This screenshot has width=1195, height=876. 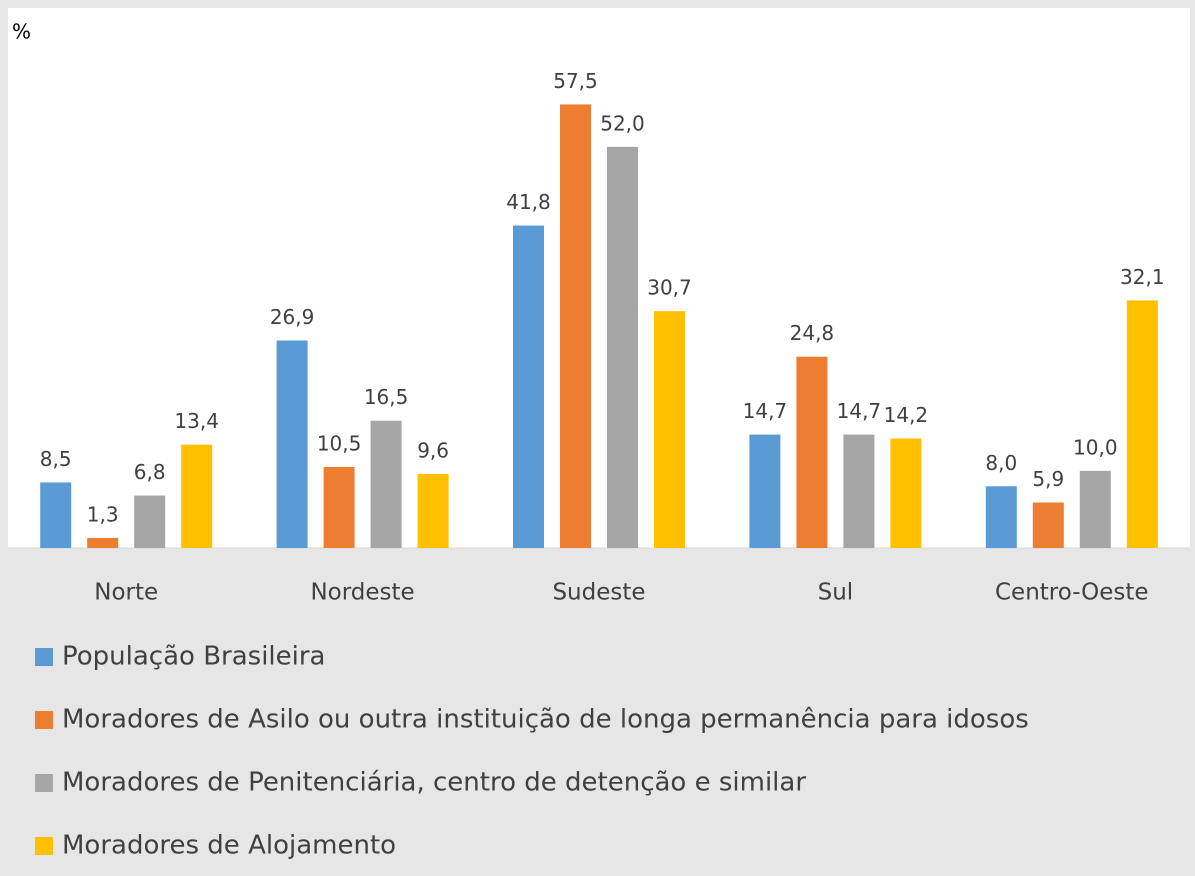 What do you see at coordinates (229, 846) in the screenshot?
I see `legend-label: Moradores de Alojamento` at bounding box center [229, 846].